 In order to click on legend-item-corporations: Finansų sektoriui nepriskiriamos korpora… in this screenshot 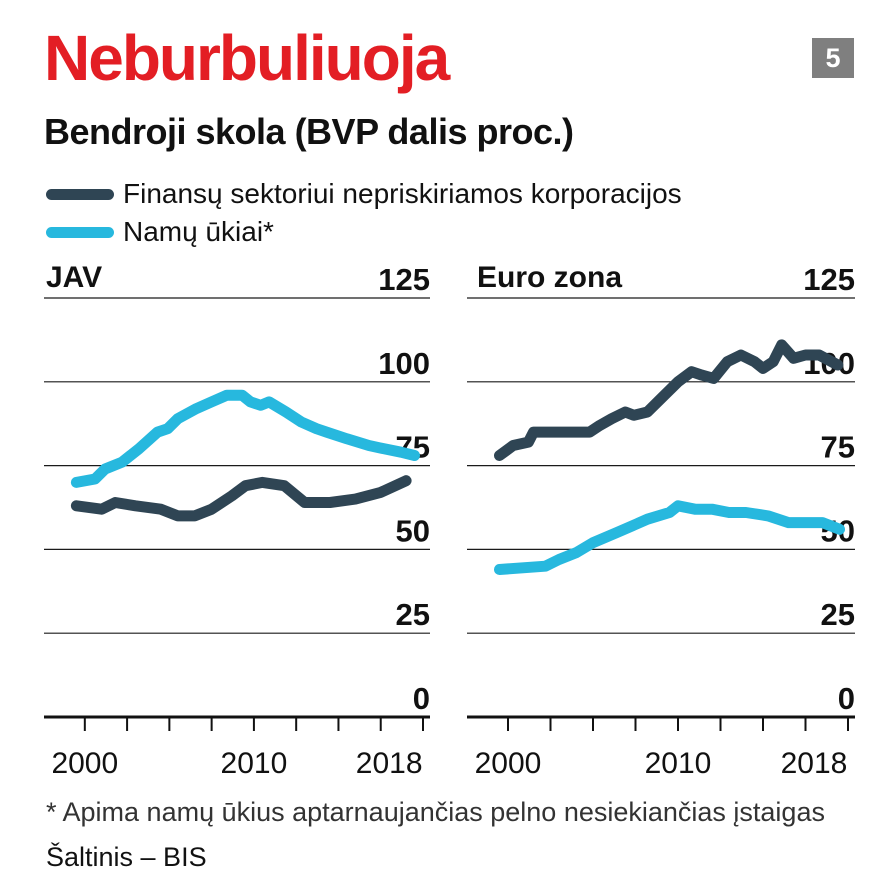, I will do `click(364, 194)`.